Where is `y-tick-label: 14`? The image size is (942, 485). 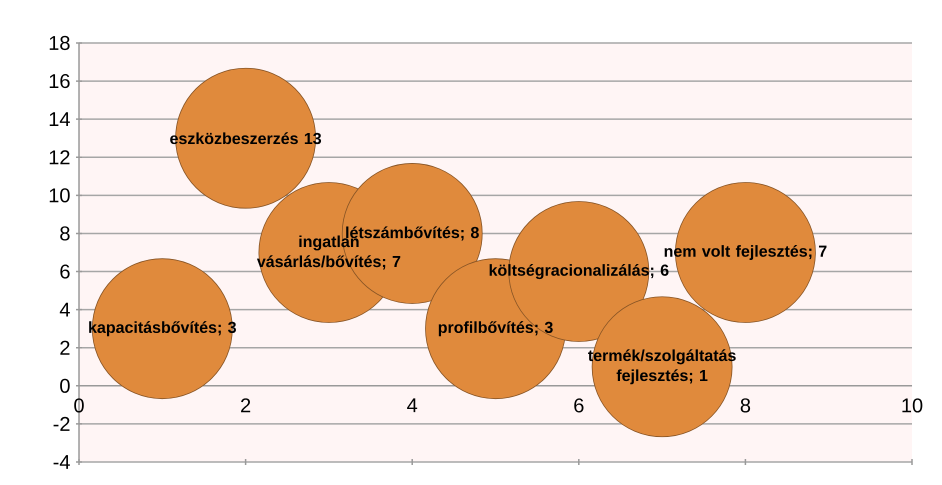 y-tick-label: 14 is located at coordinates (60, 119).